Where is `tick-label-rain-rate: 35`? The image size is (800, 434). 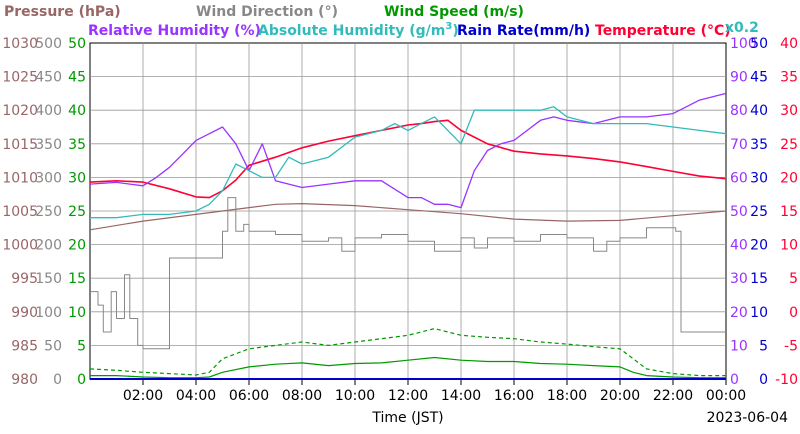
tick-label-rain-rate: 35 is located at coordinates (759, 145).